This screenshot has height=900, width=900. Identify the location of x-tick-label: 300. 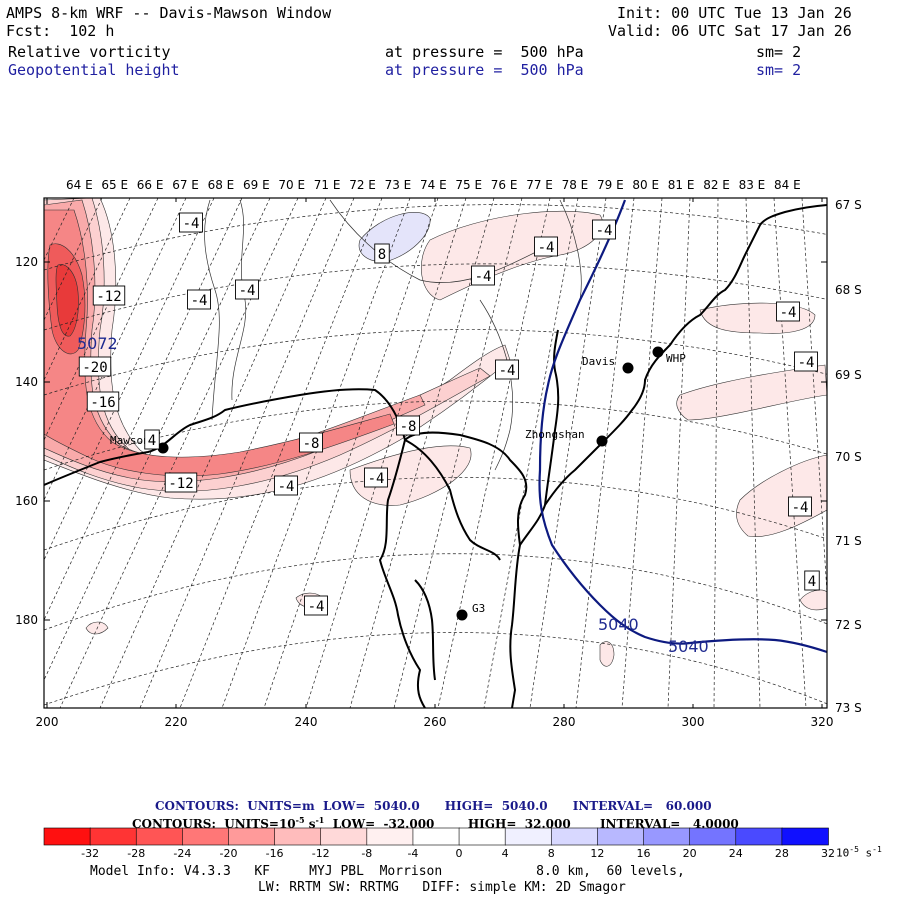
(693, 722).